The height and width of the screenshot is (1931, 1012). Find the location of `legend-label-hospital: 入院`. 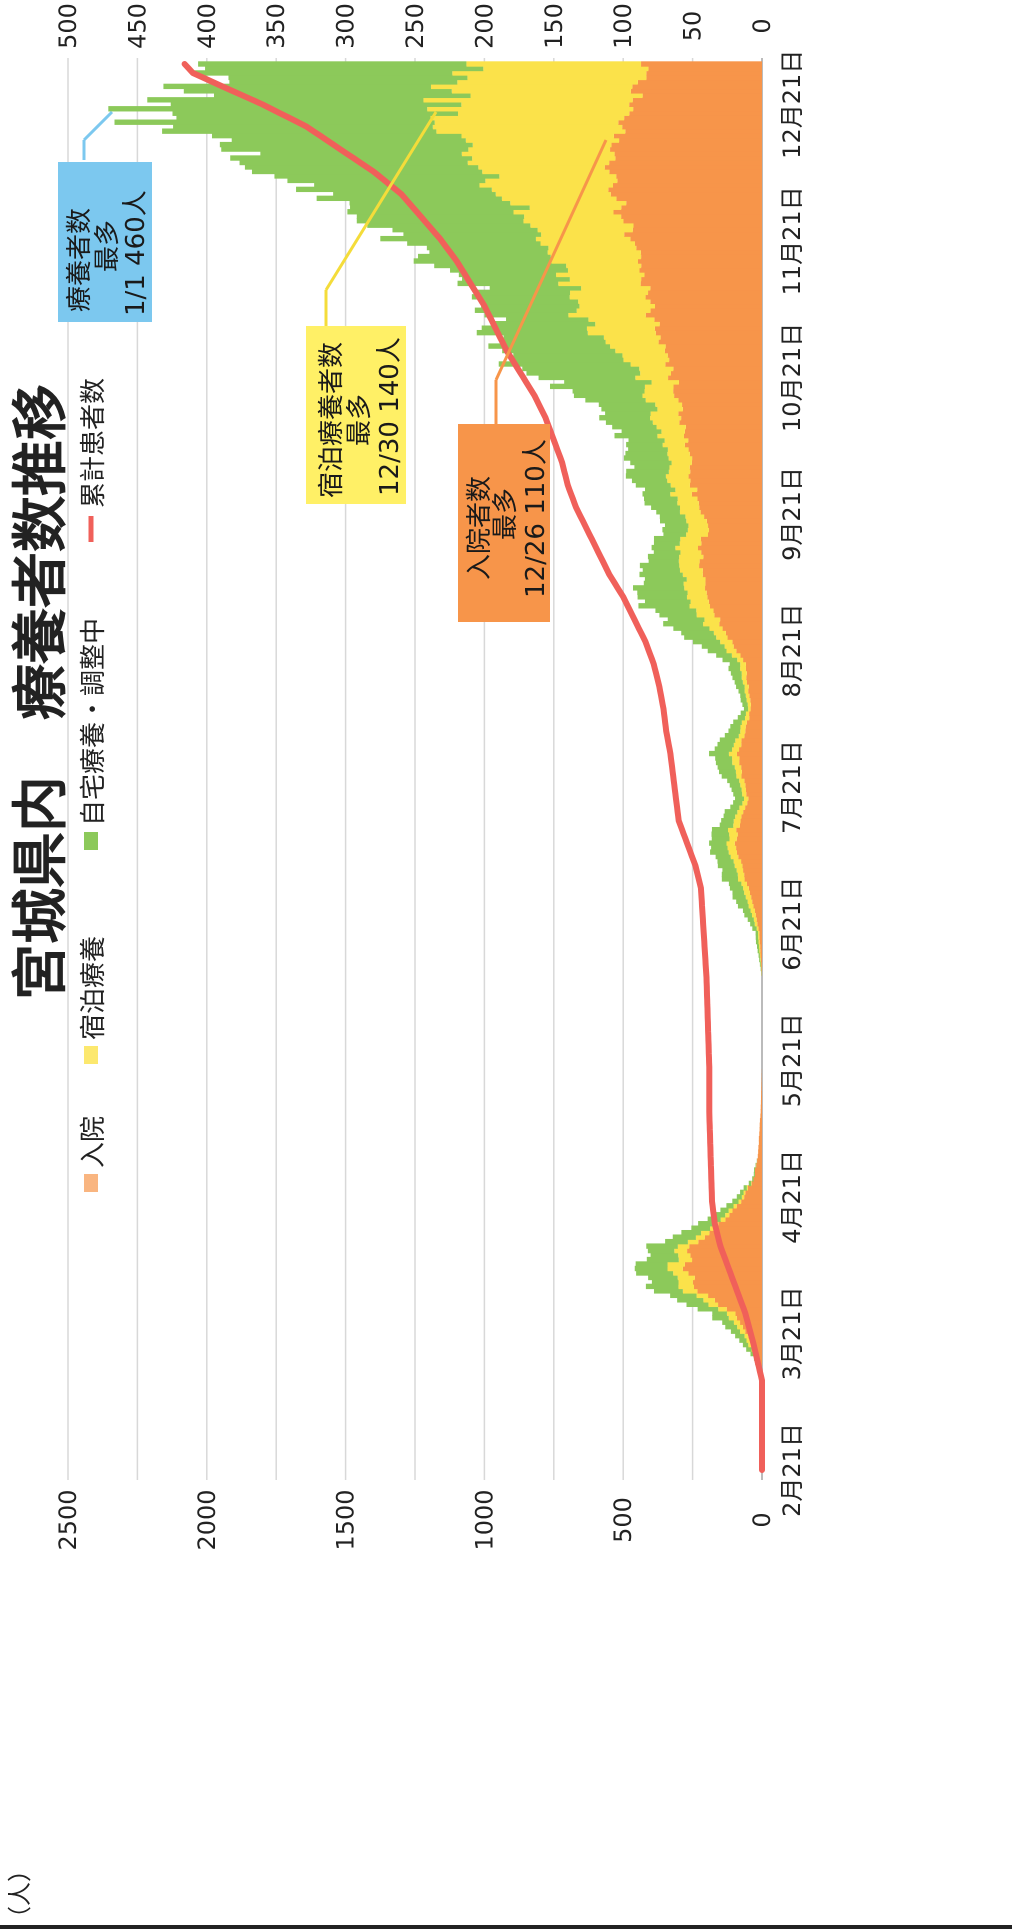

legend-label-hospital: 入院 is located at coordinates (94, 1142).